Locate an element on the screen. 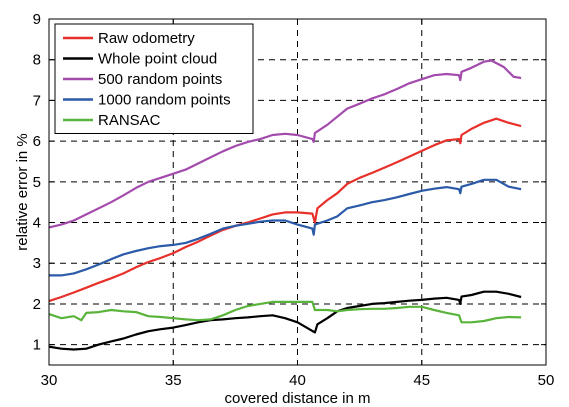 The image size is (569, 407). x-tick-label: 45 is located at coordinates (421, 380).